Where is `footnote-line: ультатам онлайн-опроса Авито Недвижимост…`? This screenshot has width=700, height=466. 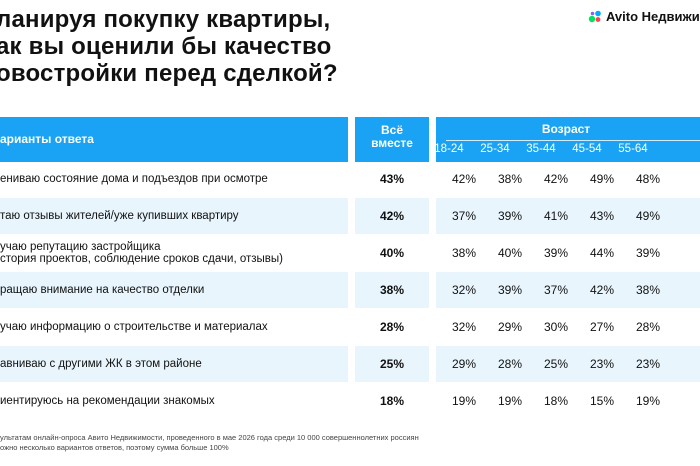
footnote-line: ультатам онлайн-опроса Авито Недвижимост… is located at coordinates (209, 437).